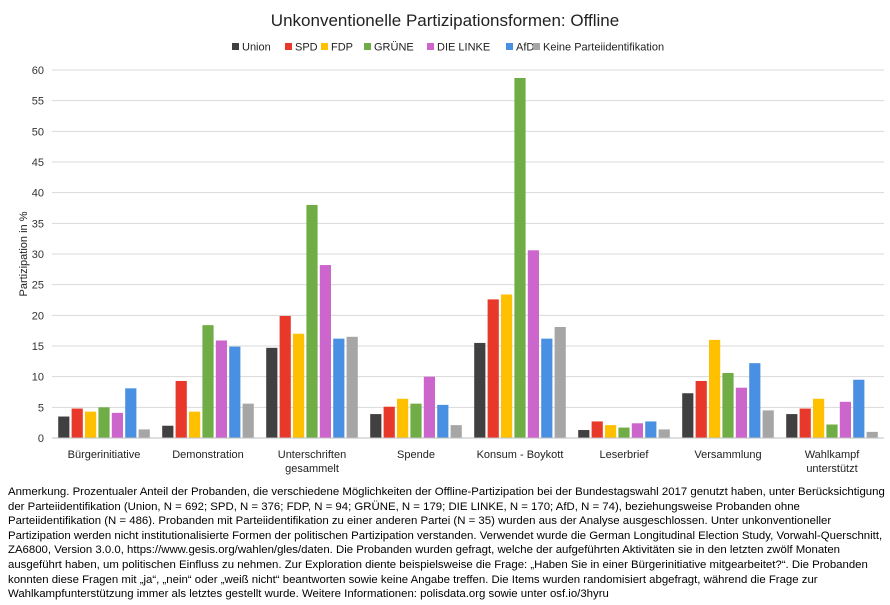  Describe the element at coordinates (394, 48) in the screenshot. I see `legend-label: GRÜNE` at that location.